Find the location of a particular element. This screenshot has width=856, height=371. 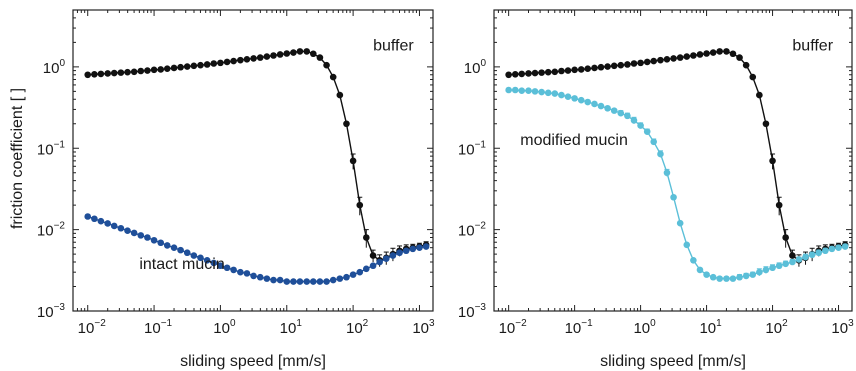

y-tick-label: 10⁰ is located at coordinates (54, 67).